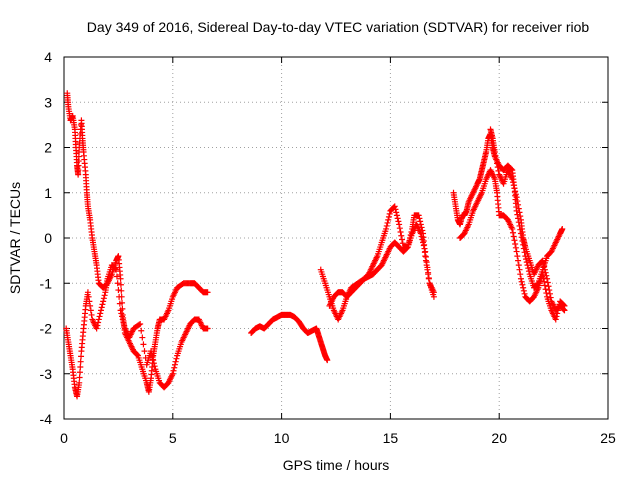 The image size is (640, 480). Describe the element at coordinates (46, 374) in the screenshot. I see `y-tick-label: -3` at that location.